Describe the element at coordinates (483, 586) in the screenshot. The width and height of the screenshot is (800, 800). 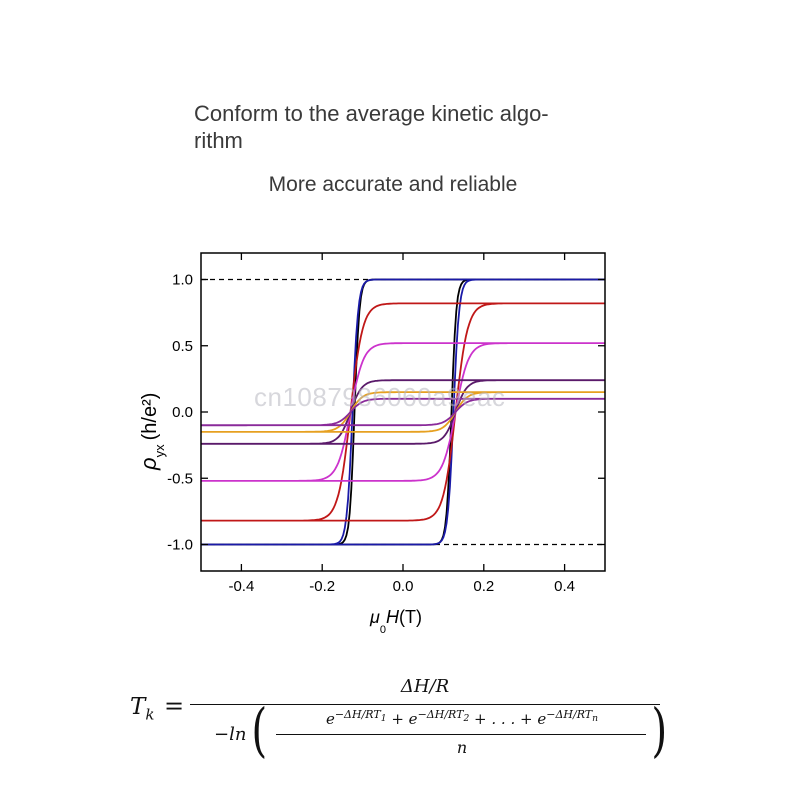
I see `x-tick-label-3: 0.2` at that location.